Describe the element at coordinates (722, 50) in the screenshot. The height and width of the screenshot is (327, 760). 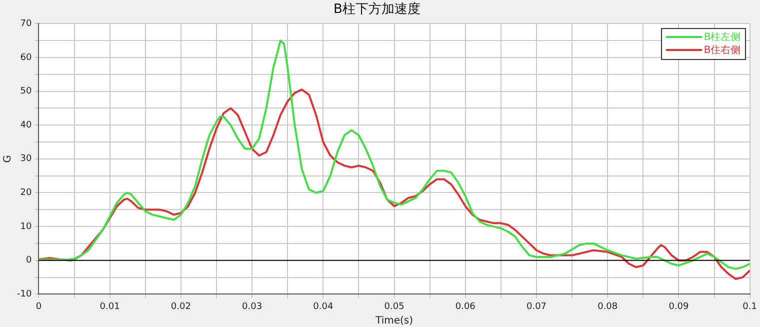
I see `legend-label: B住右侧` at that location.